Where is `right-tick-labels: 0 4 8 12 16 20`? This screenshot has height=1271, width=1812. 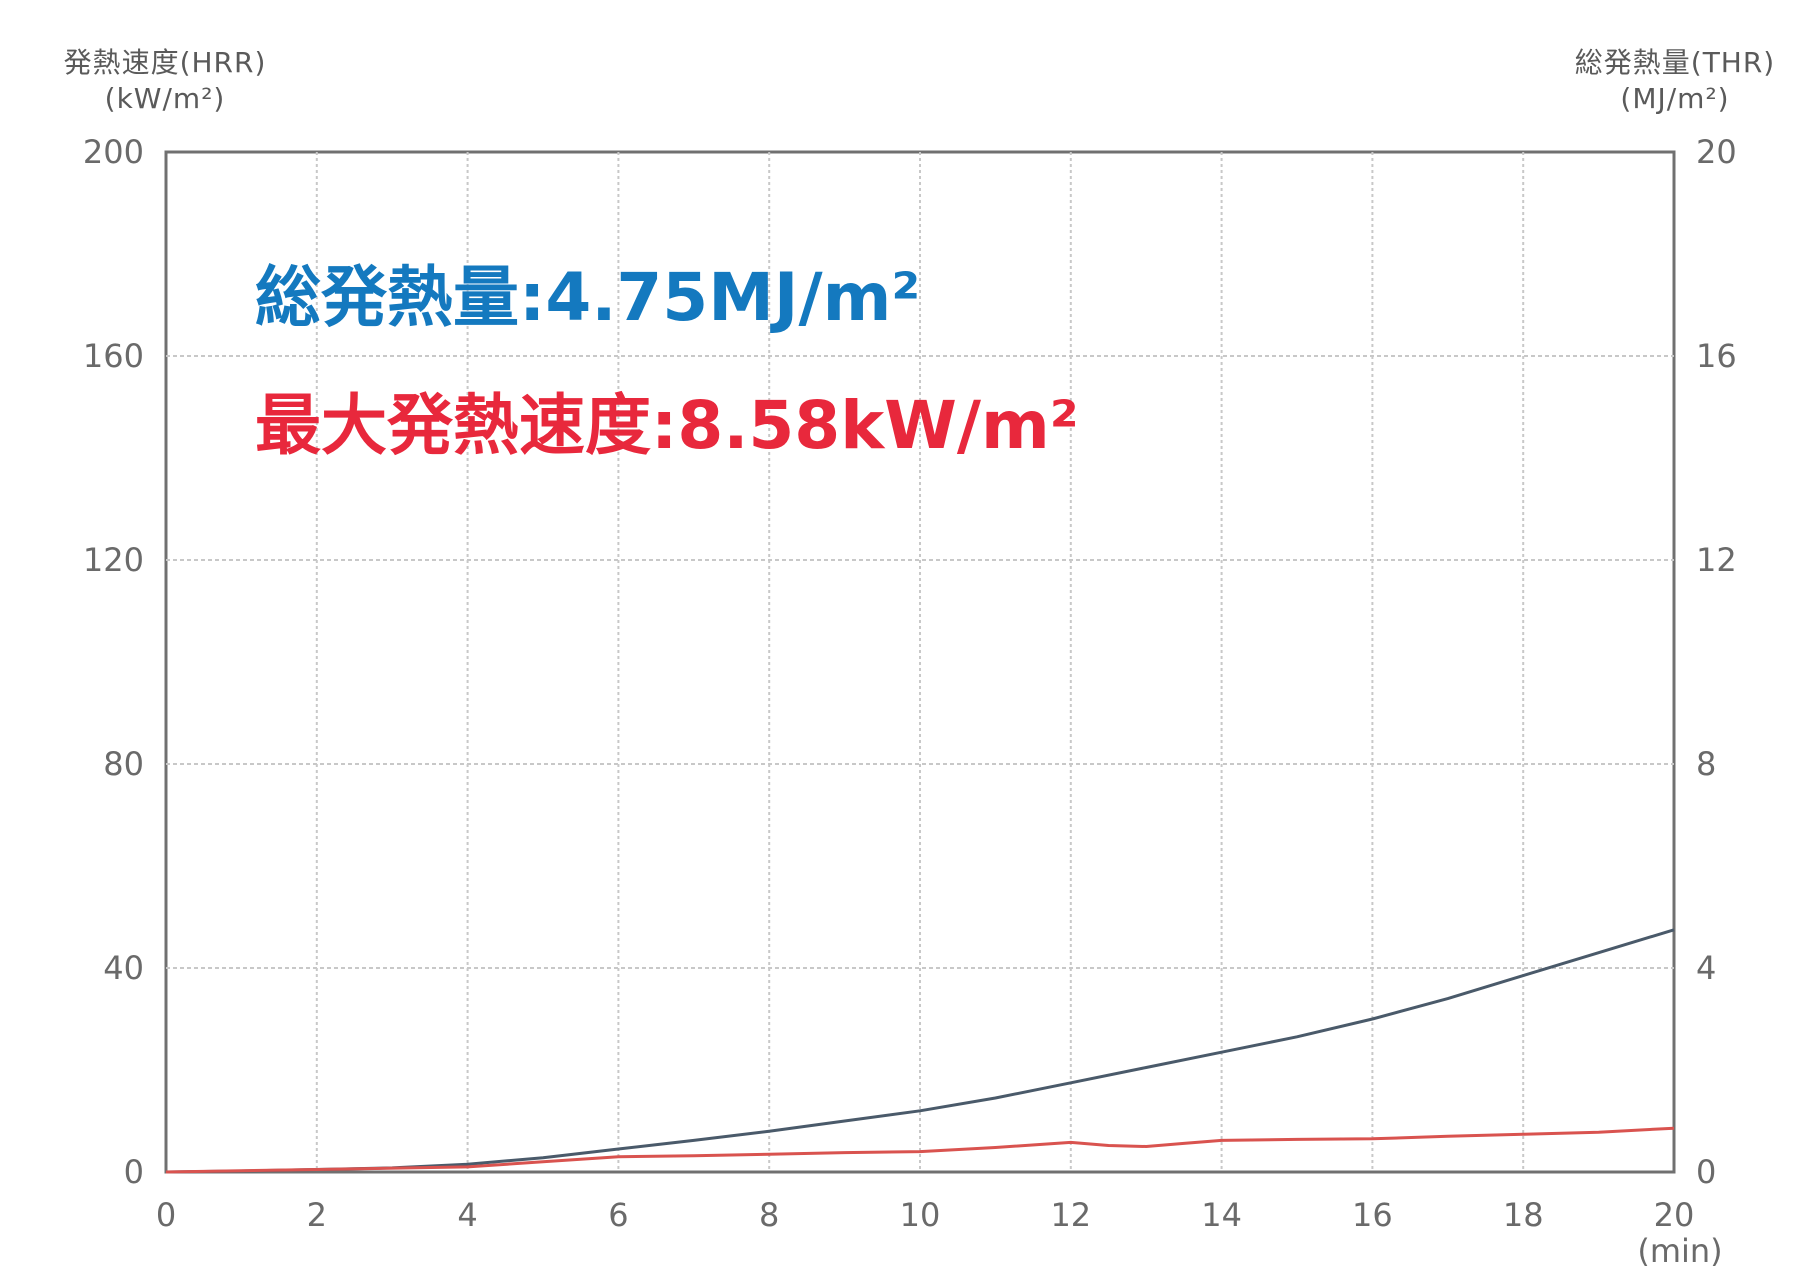 right-tick-labels: 0 4 8 12 16 20 is located at coordinates (1716, 662).